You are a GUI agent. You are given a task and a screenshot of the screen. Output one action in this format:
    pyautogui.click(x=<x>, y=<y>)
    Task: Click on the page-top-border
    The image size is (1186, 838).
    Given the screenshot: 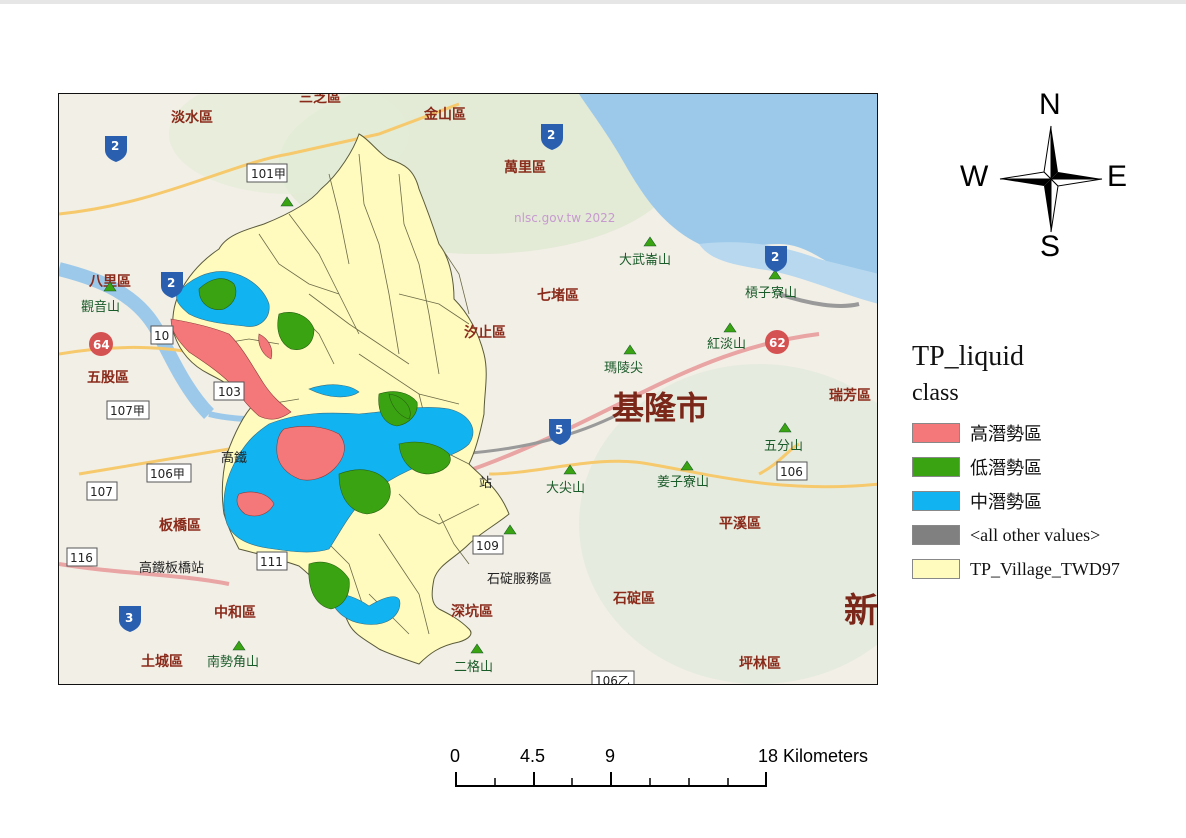 What is the action you would take?
    pyautogui.click(x=593, y=2)
    